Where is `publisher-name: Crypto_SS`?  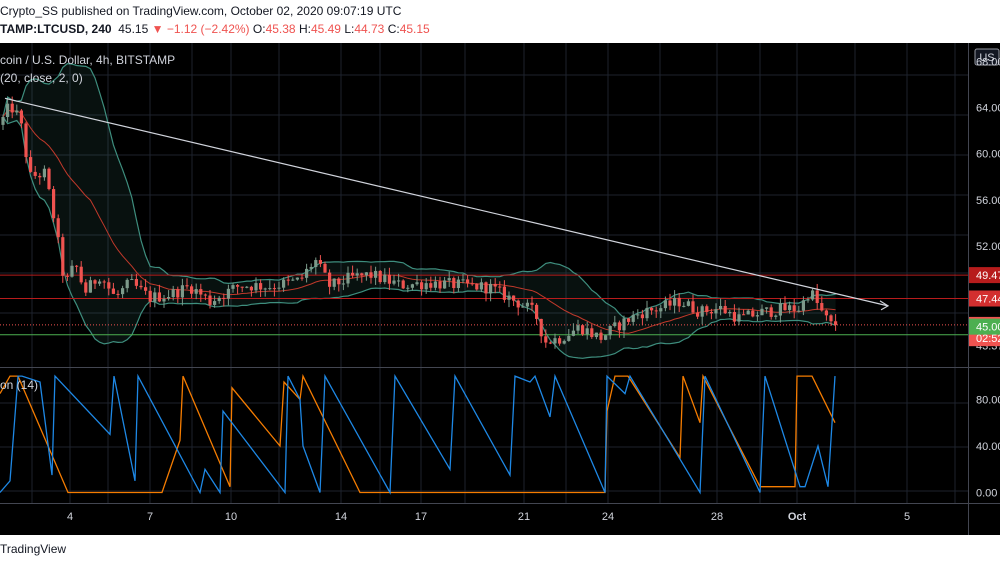
publisher-name: Crypto_SS is located at coordinates (29, 11).